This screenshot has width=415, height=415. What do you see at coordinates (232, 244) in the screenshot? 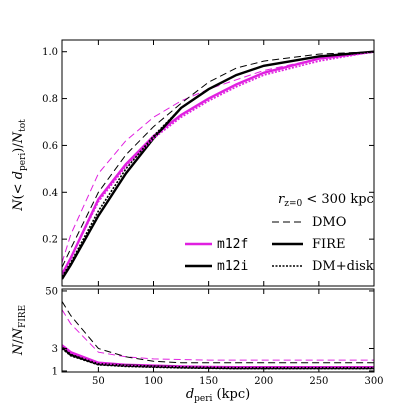
I see `legend-label: m12f` at bounding box center [232, 244].